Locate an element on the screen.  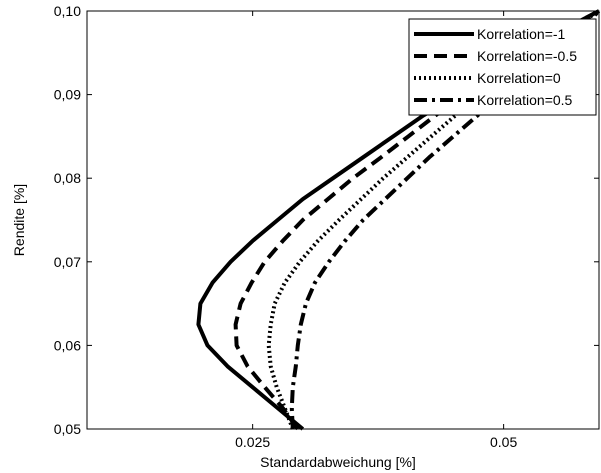
x-tick-label: 0.05 is located at coordinates (503, 442).